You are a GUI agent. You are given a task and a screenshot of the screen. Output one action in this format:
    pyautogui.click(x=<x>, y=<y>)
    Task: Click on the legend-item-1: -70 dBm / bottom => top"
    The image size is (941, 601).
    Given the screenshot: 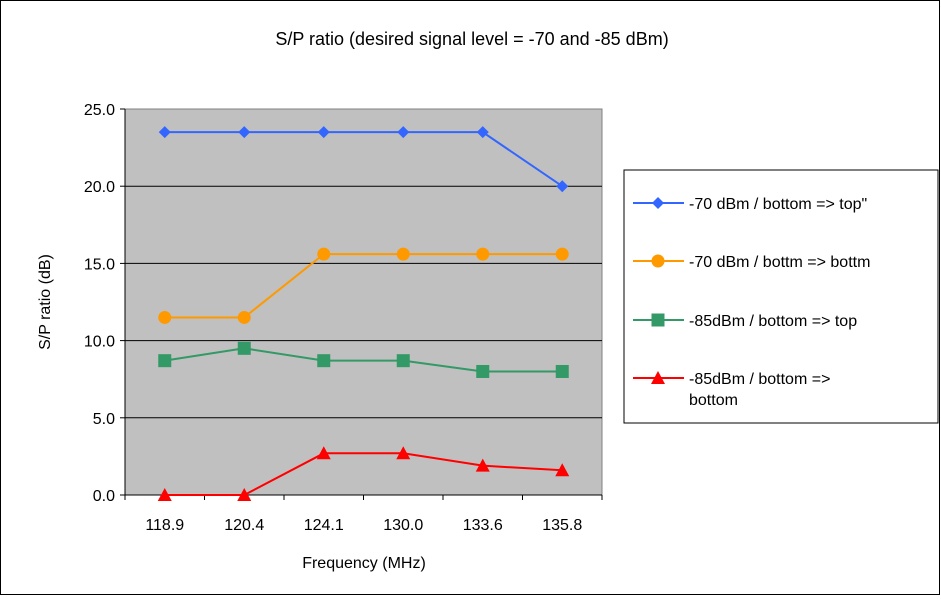 What is the action you would take?
    pyautogui.click(x=750, y=204)
    